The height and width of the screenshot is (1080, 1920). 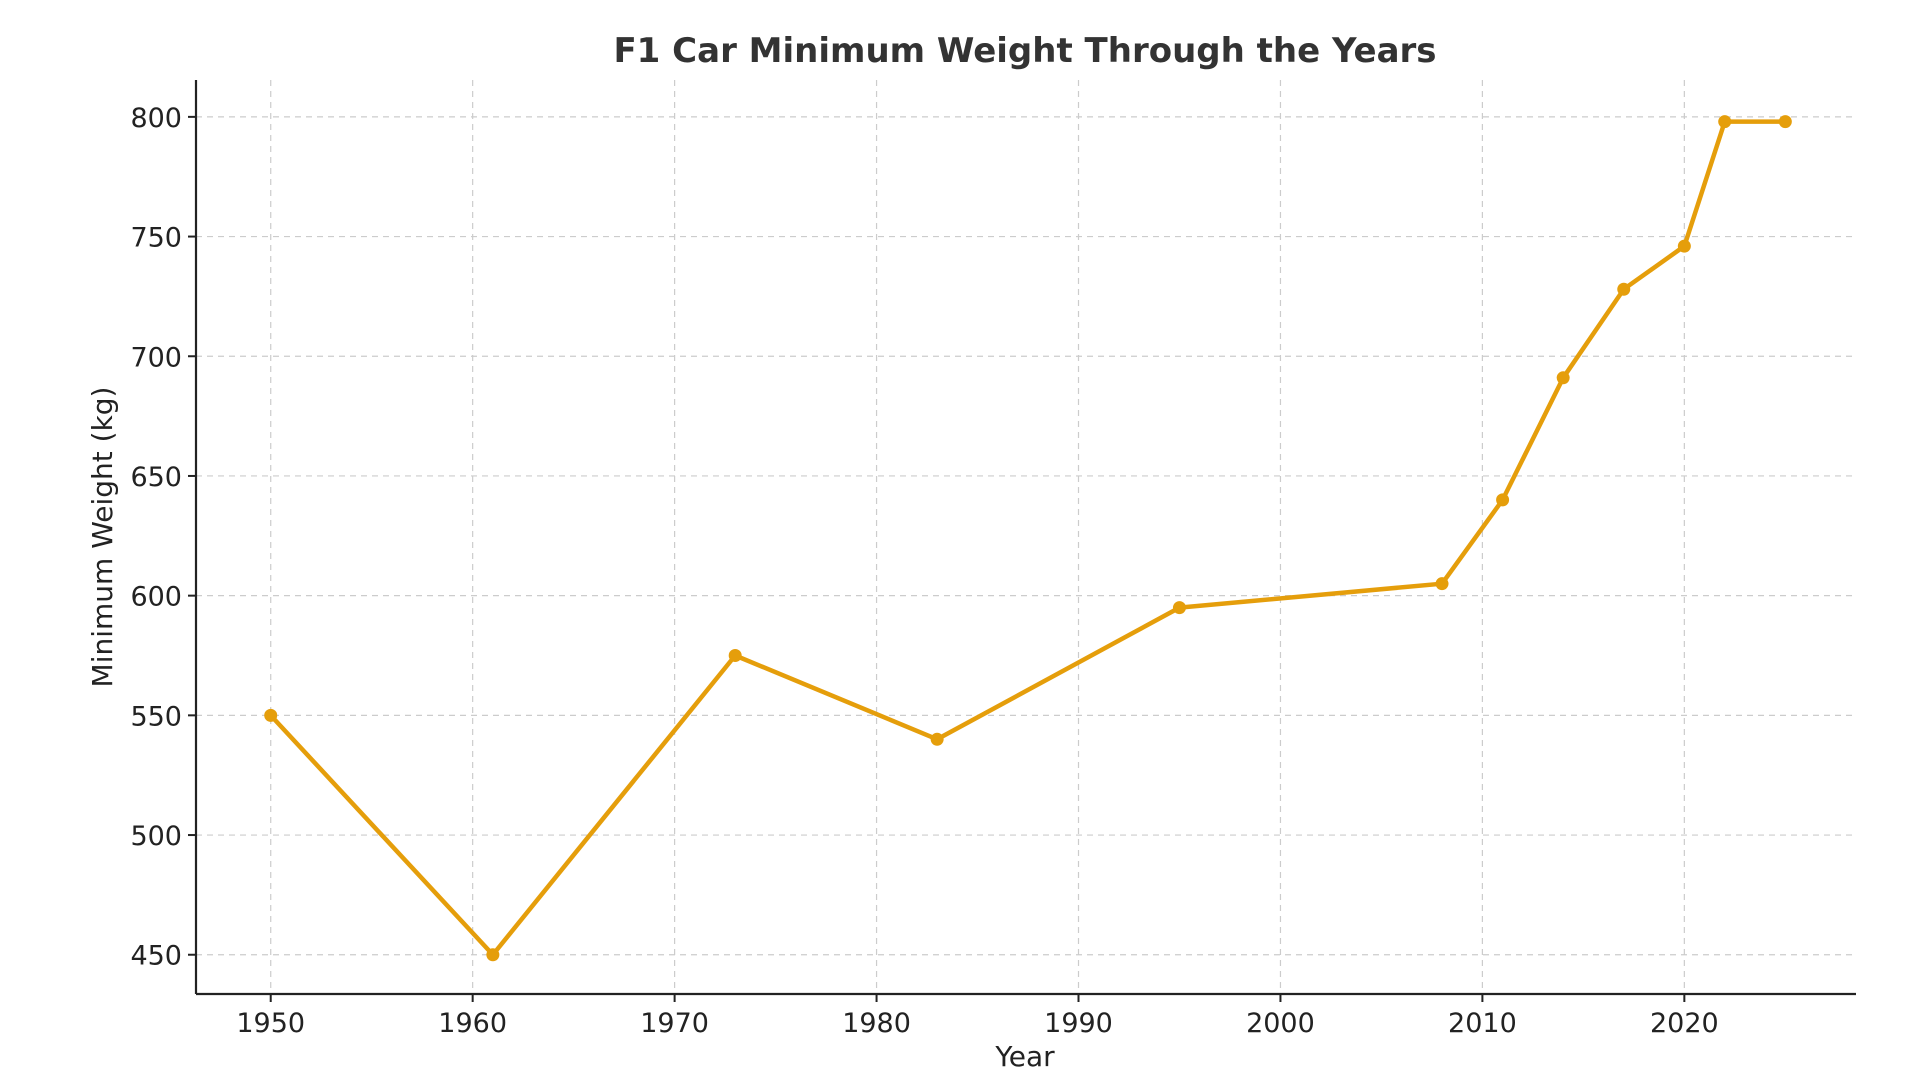 I want to click on x-tick-label: 1990, so click(x=1078, y=1023).